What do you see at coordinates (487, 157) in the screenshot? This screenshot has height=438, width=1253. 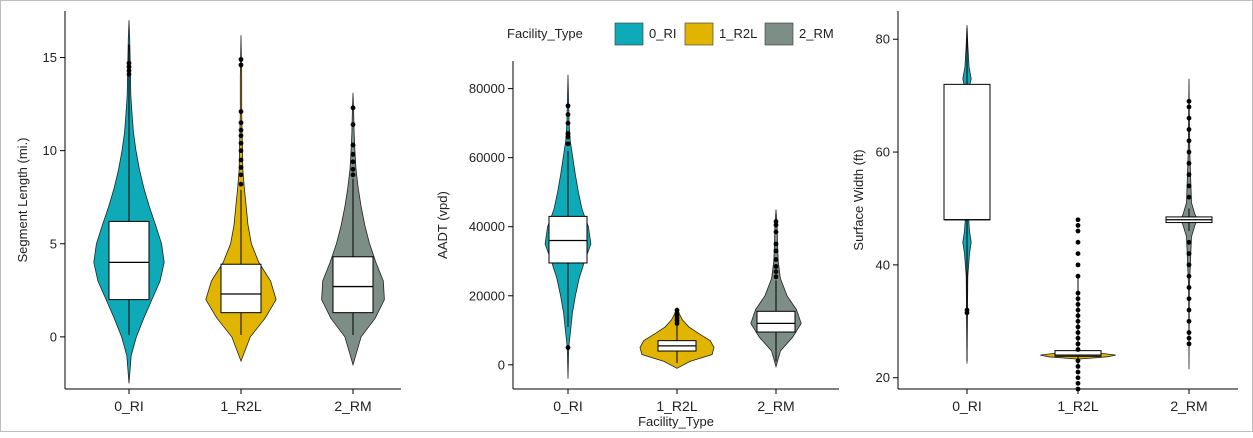 I see `y-tick-label: 60000` at bounding box center [487, 157].